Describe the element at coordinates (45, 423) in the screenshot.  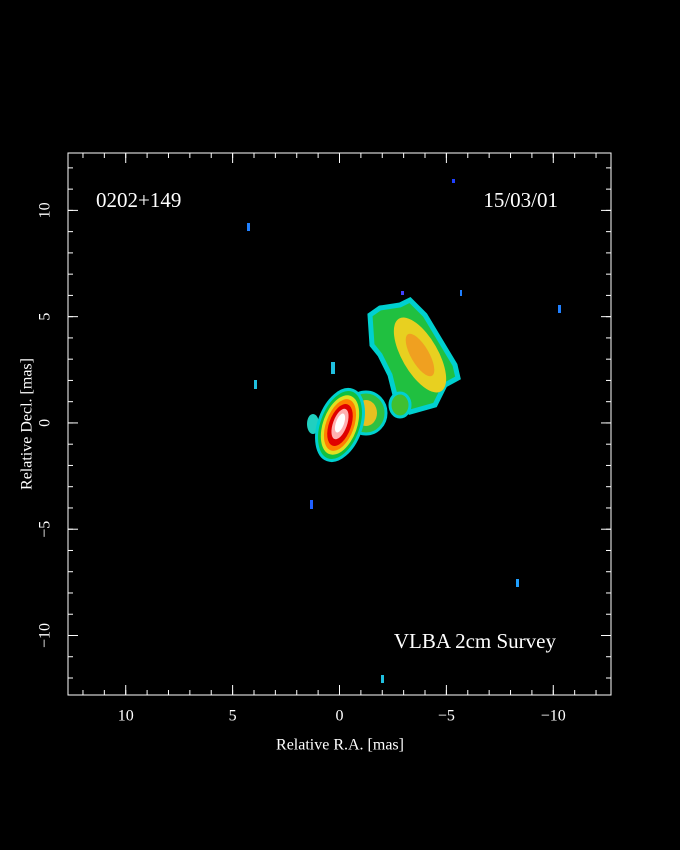
I see `y-tick-label: 0` at that location.